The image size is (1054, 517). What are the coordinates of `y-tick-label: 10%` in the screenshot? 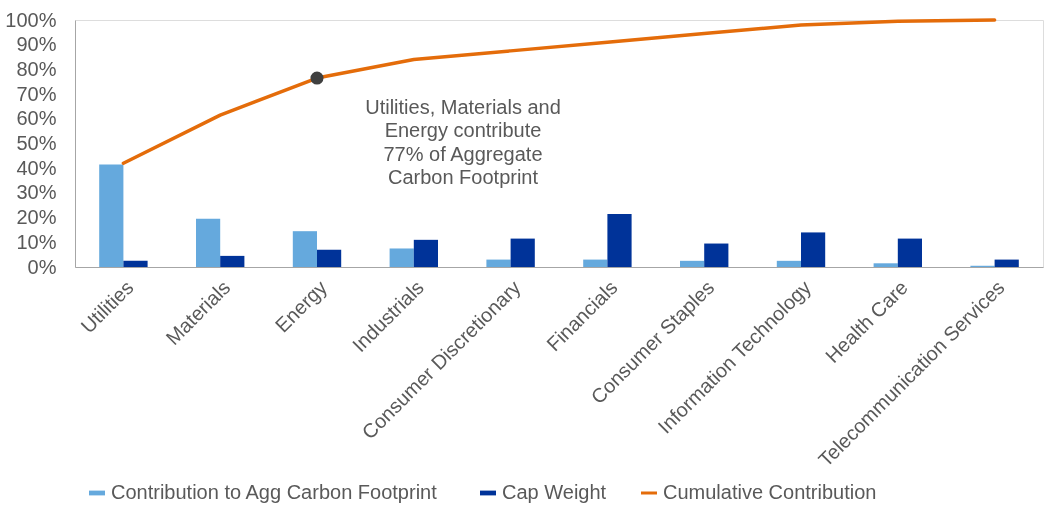 It's located at (36, 241).